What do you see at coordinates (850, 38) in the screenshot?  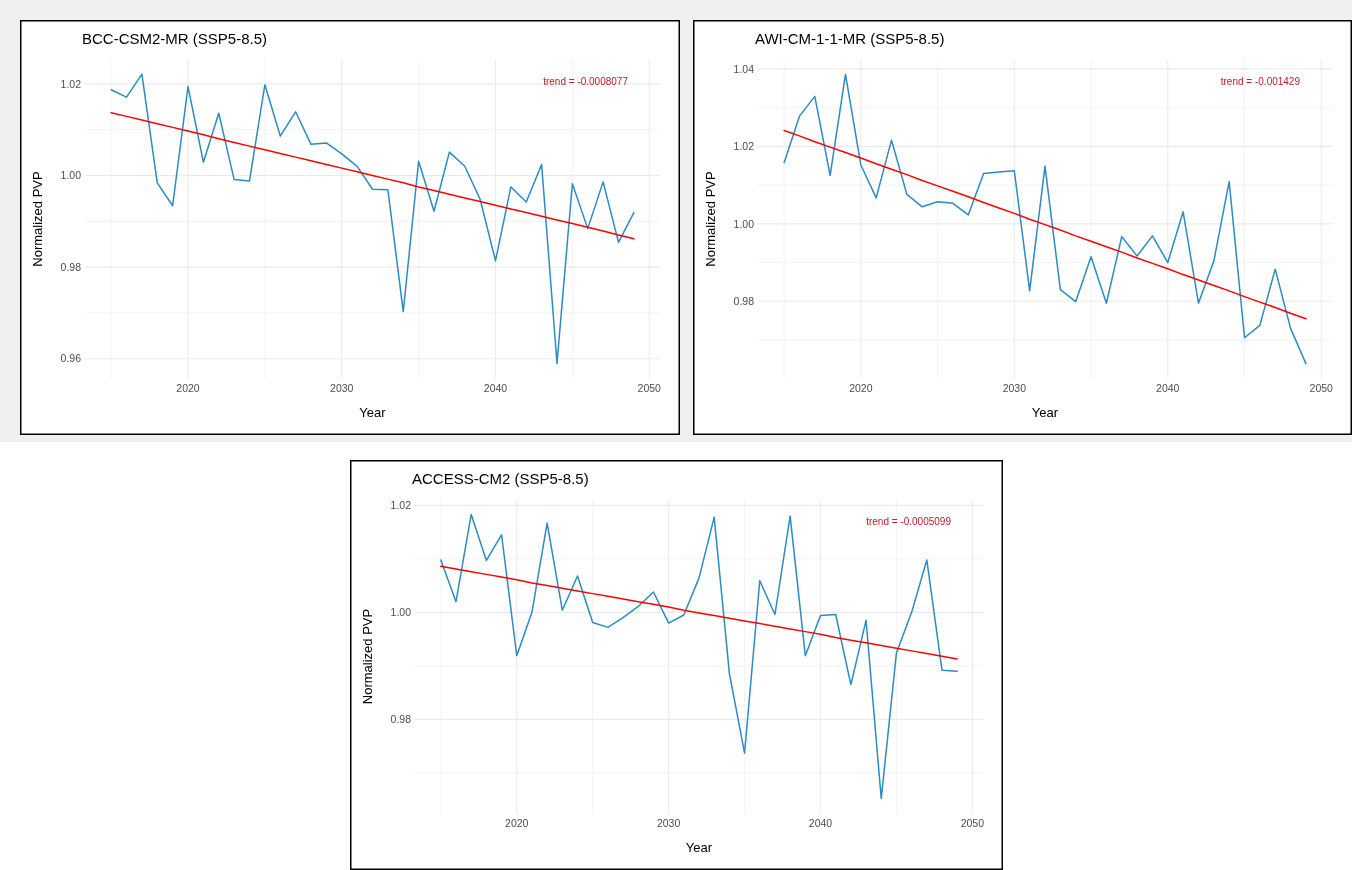 I see `chart-title: AWI-CM-1-1-MR (SSP5-8.5)` at bounding box center [850, 38].